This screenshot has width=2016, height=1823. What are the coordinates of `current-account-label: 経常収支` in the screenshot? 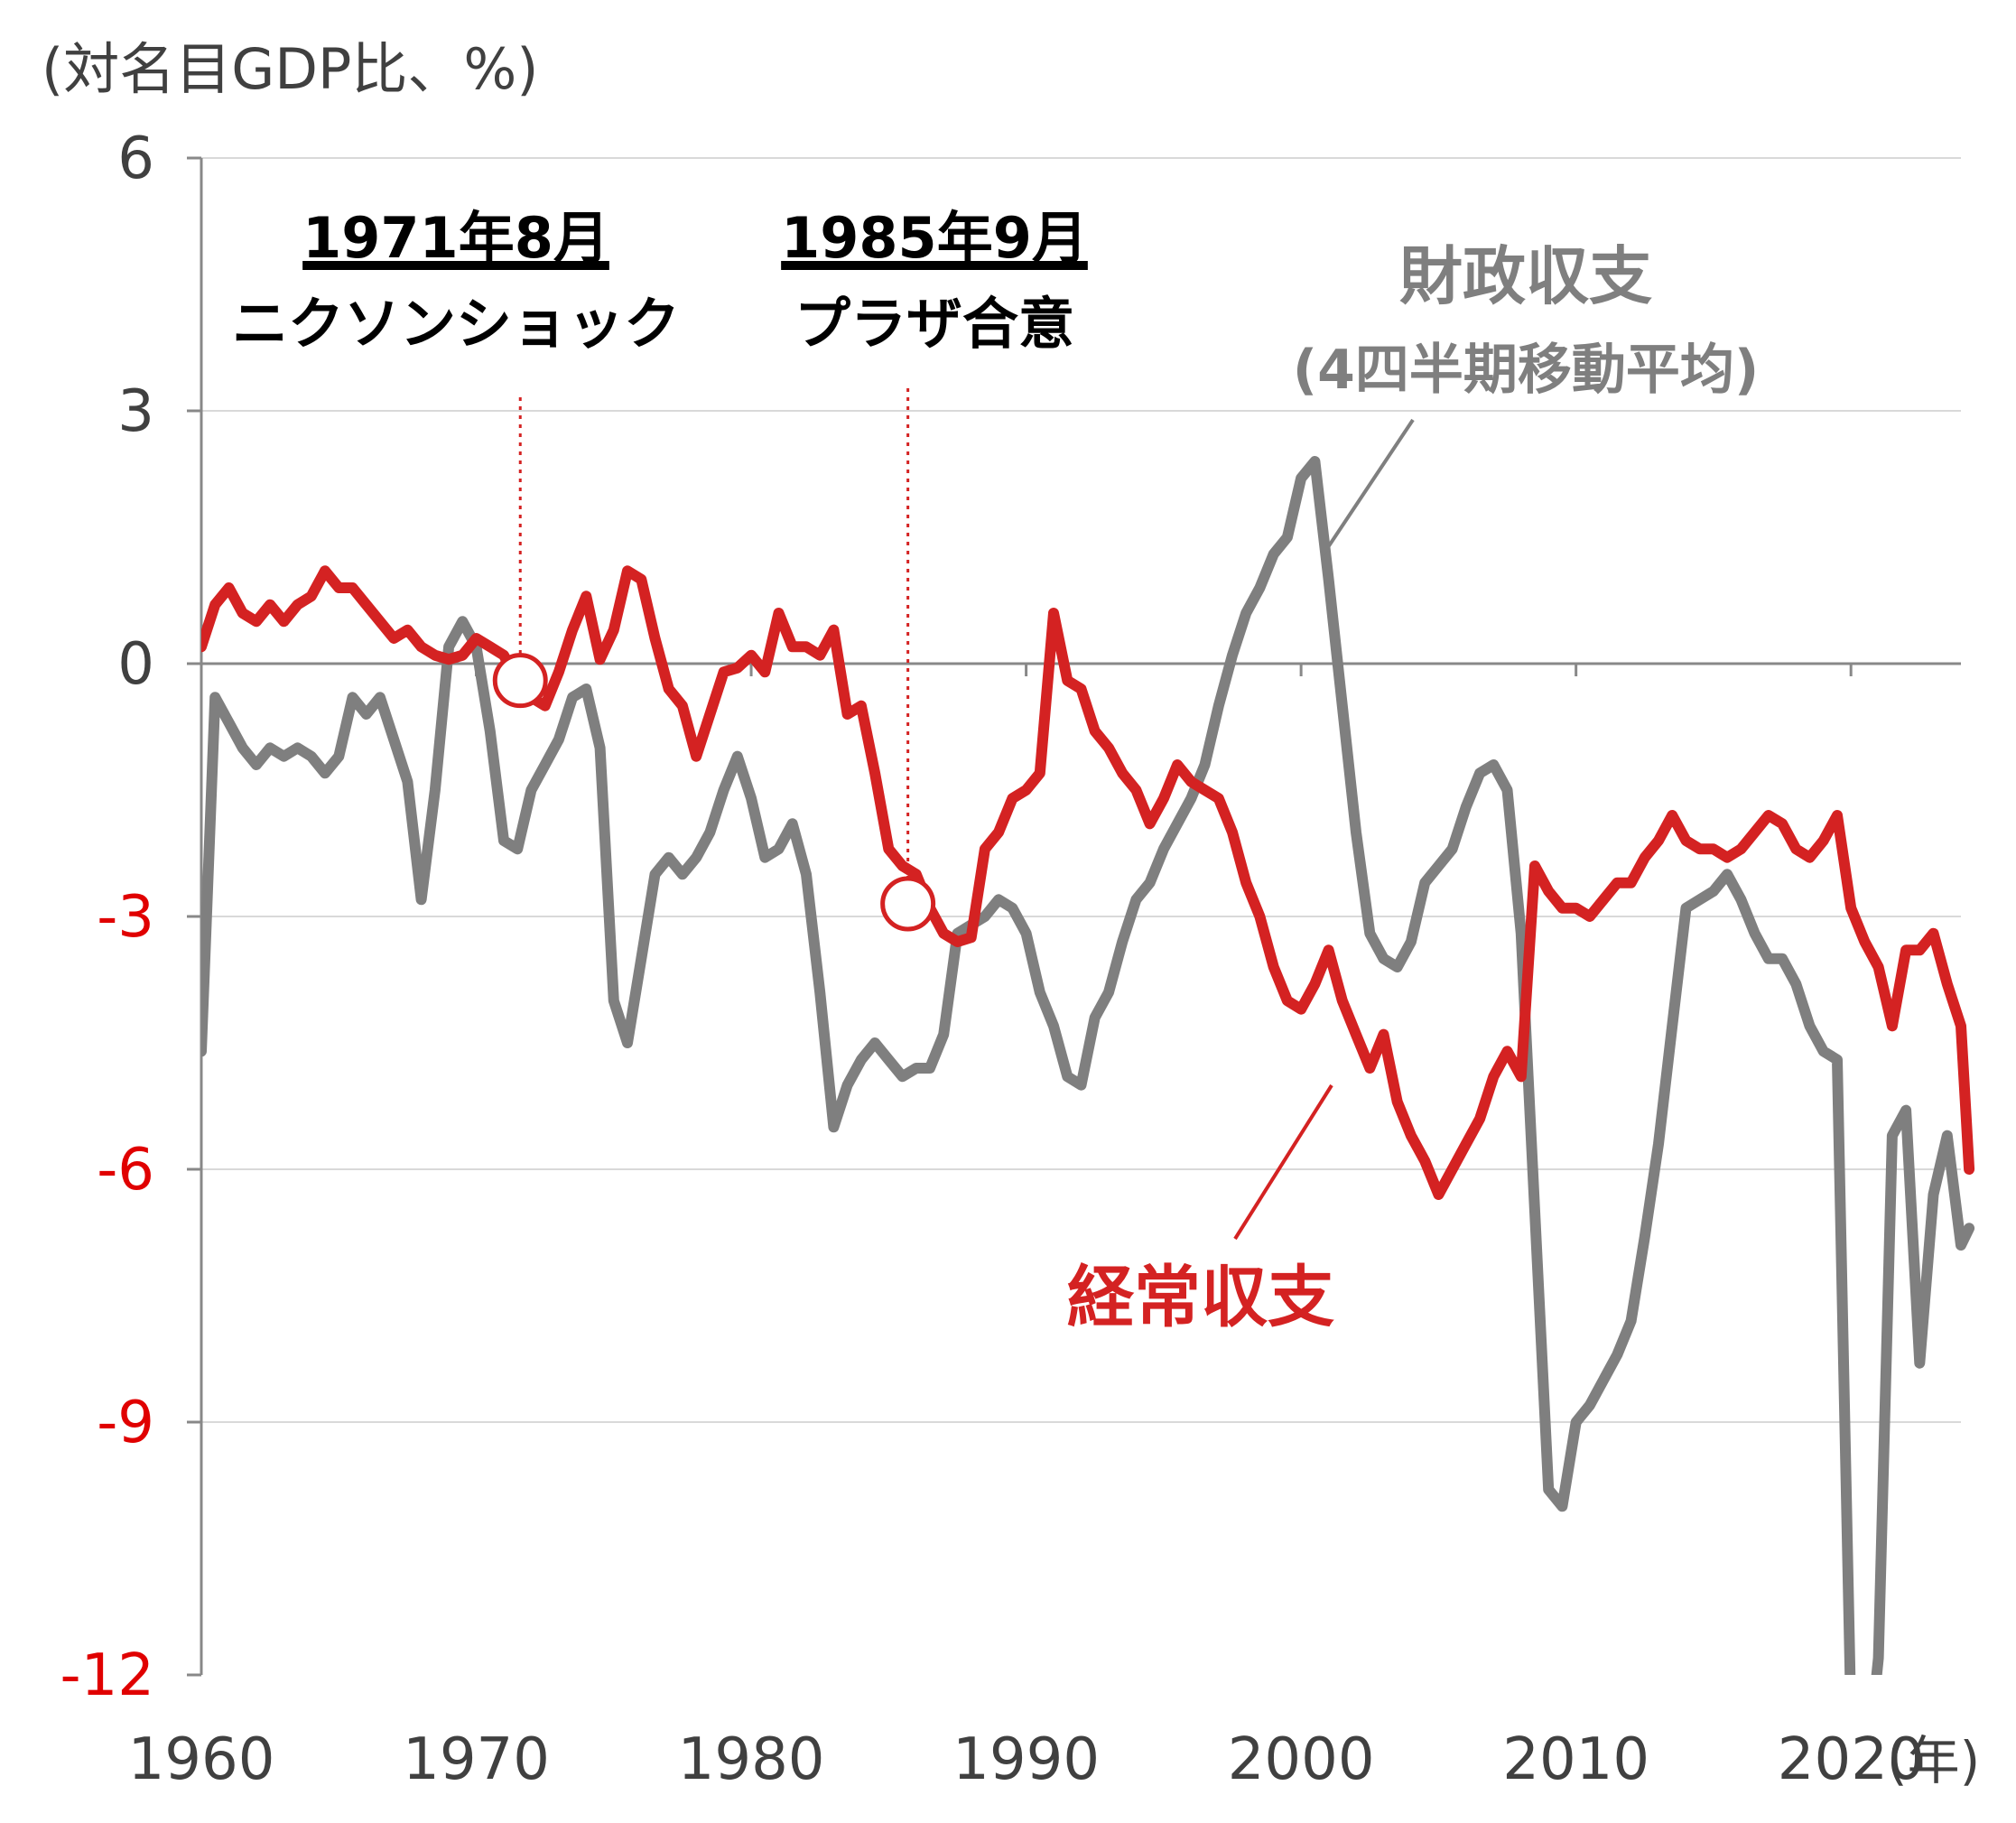 It's located at (1200, 1298).